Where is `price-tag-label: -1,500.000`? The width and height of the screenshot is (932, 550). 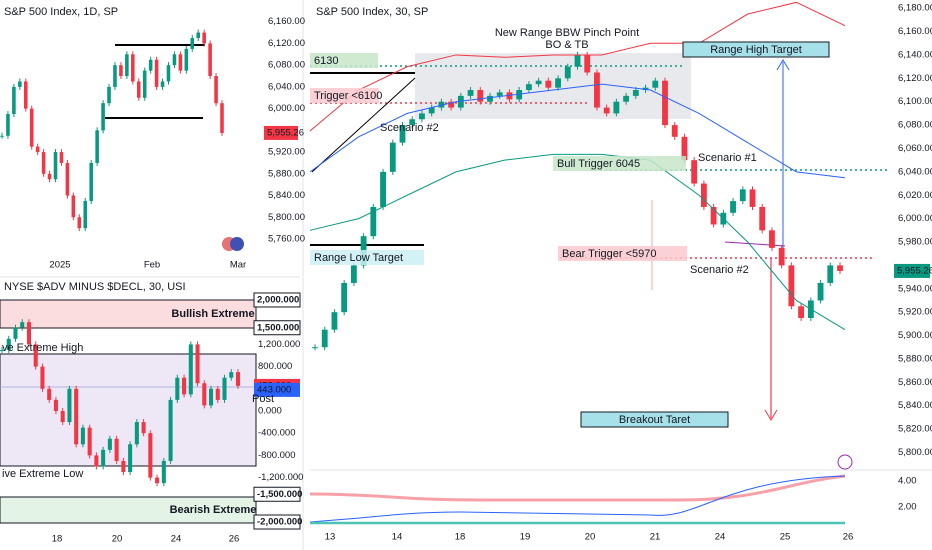
price-tag-label: -1,500.000 is located at coordinates (279, 494).